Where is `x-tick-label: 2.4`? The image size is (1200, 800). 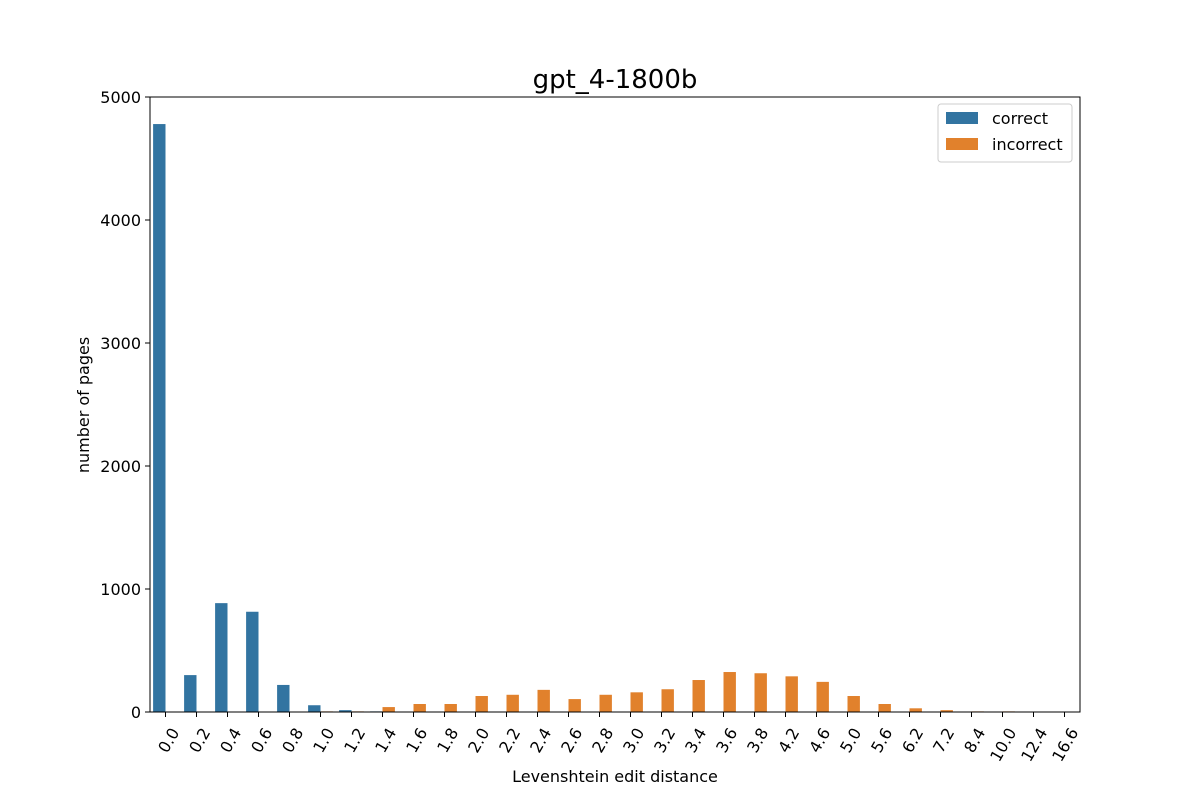 x-tick-label: 2.4 is located at coordinates (540, 741).